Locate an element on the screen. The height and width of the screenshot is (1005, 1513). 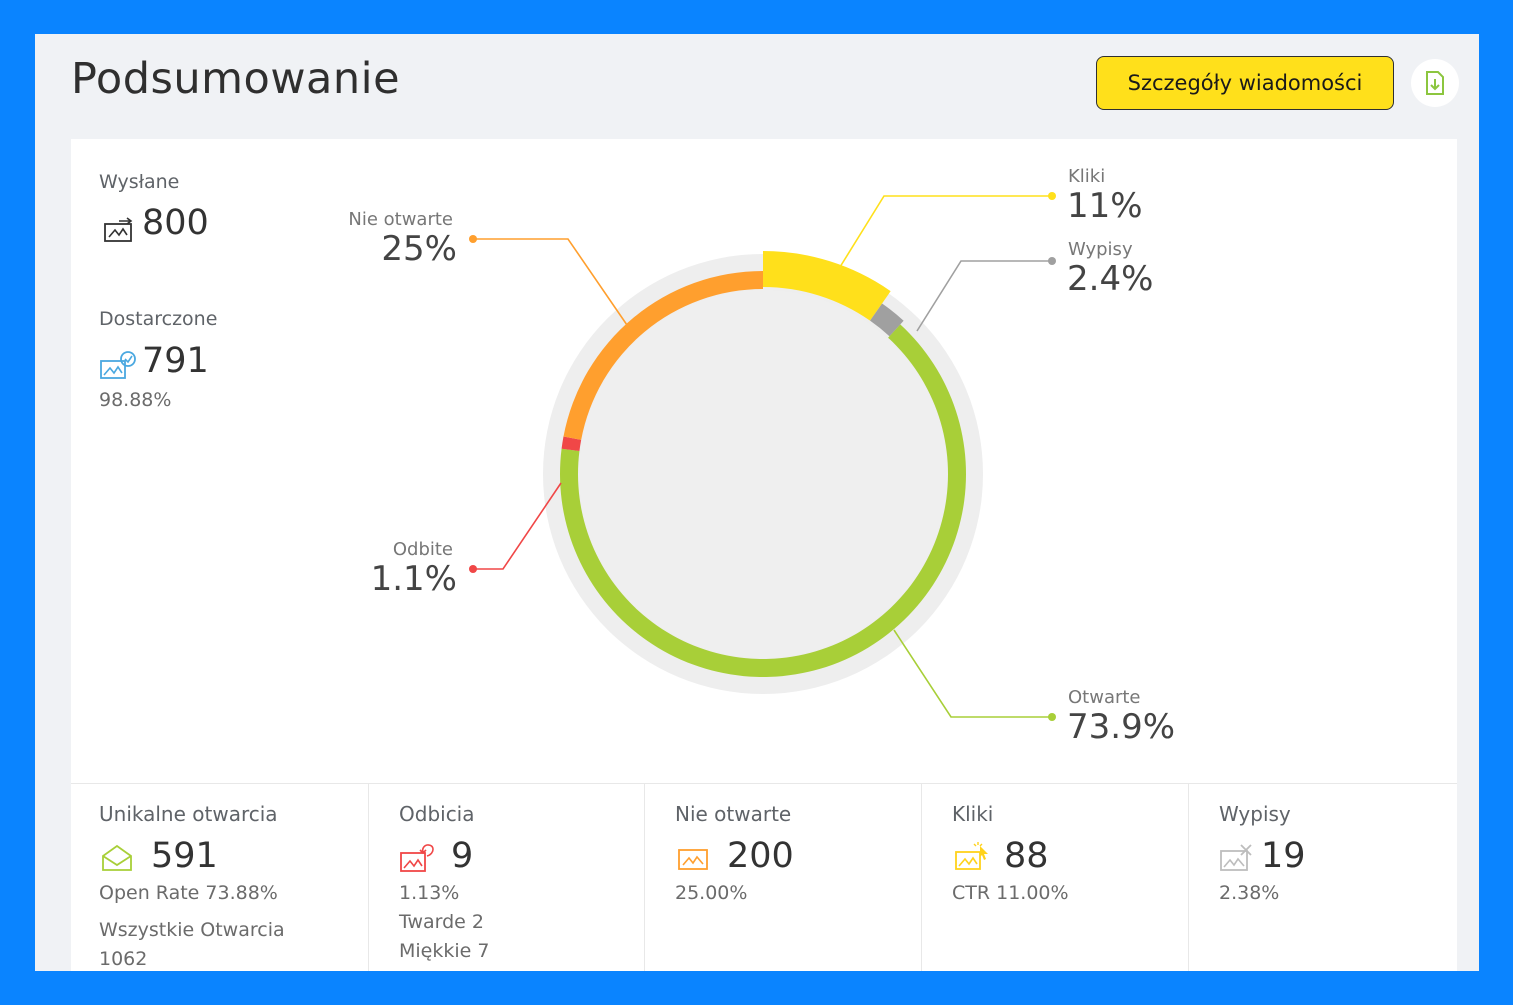
chart-pct-unopened: 25% is located at coordinates (419, 249).